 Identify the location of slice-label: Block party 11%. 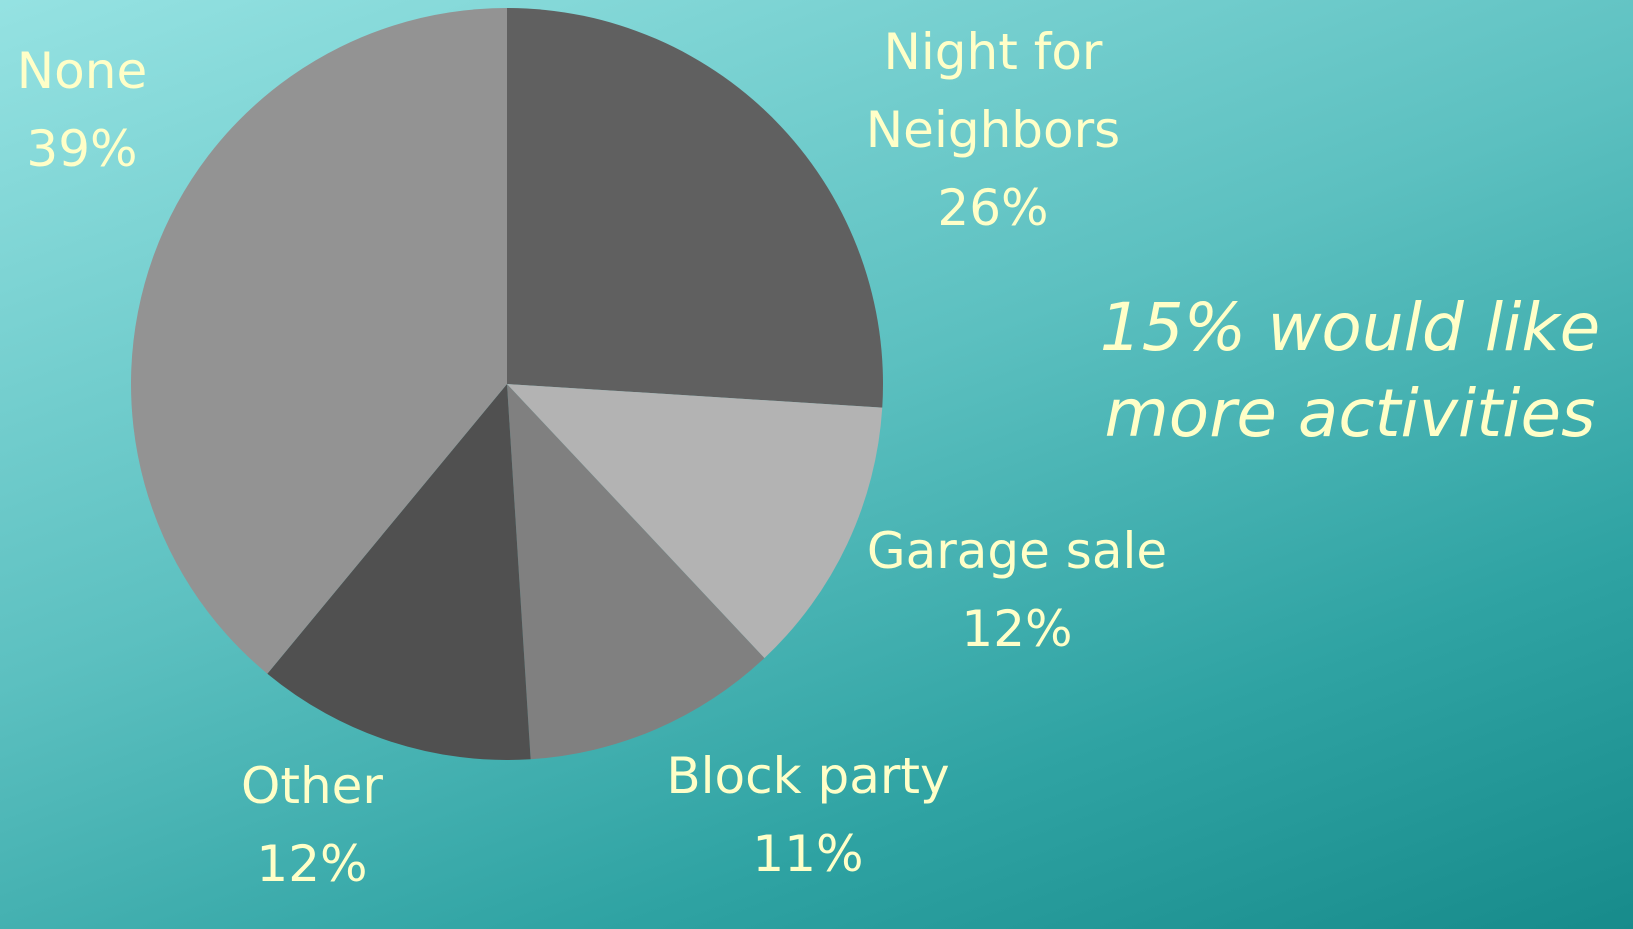
(808, 815).